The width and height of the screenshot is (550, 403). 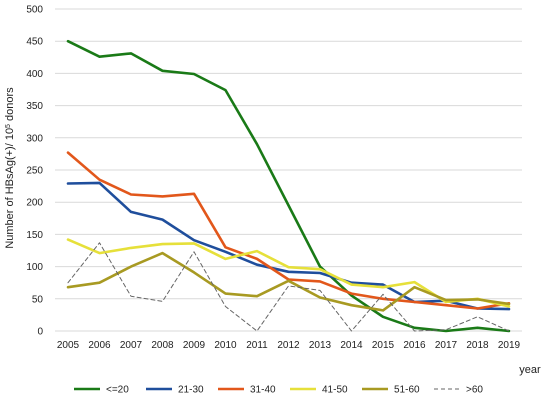 What do you see at coordinates (509, 345) in the screenshot?
I see `x-tick-label: 2019` at bounding box center [509, 345].